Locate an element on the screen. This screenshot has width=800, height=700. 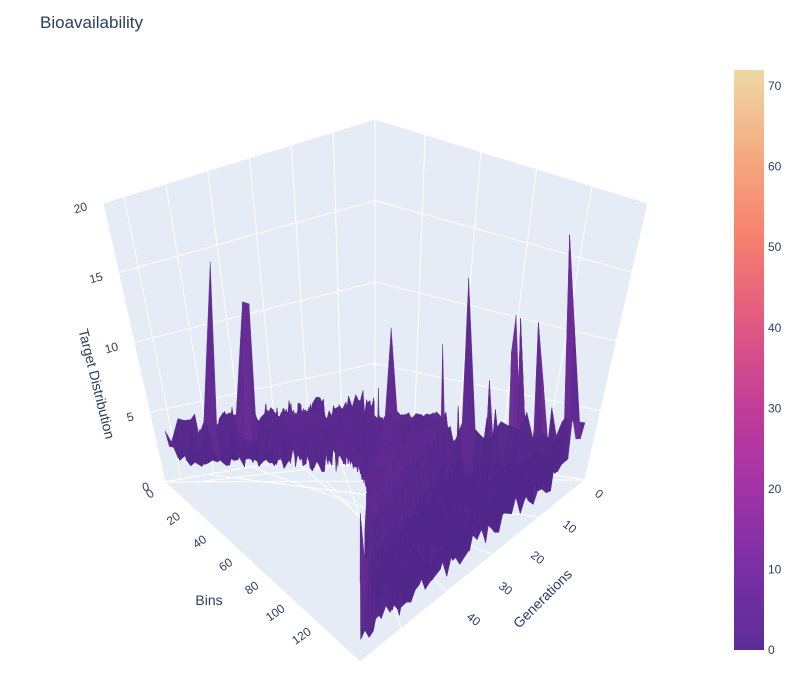
colorbar-tick-label: 0 is located at coordinates (771, 650).